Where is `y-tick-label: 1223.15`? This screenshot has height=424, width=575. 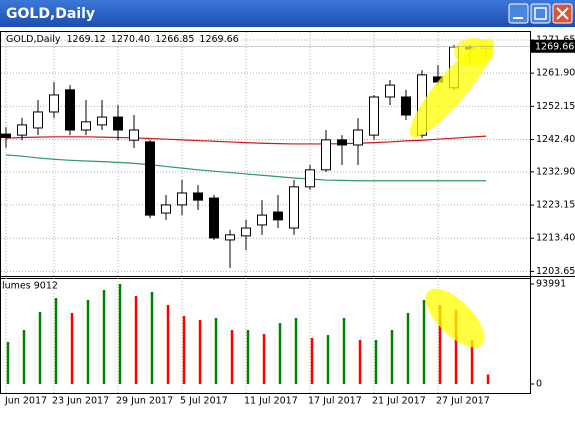
y-tick-label: 1223.15 is located at coordinates (555, 205).